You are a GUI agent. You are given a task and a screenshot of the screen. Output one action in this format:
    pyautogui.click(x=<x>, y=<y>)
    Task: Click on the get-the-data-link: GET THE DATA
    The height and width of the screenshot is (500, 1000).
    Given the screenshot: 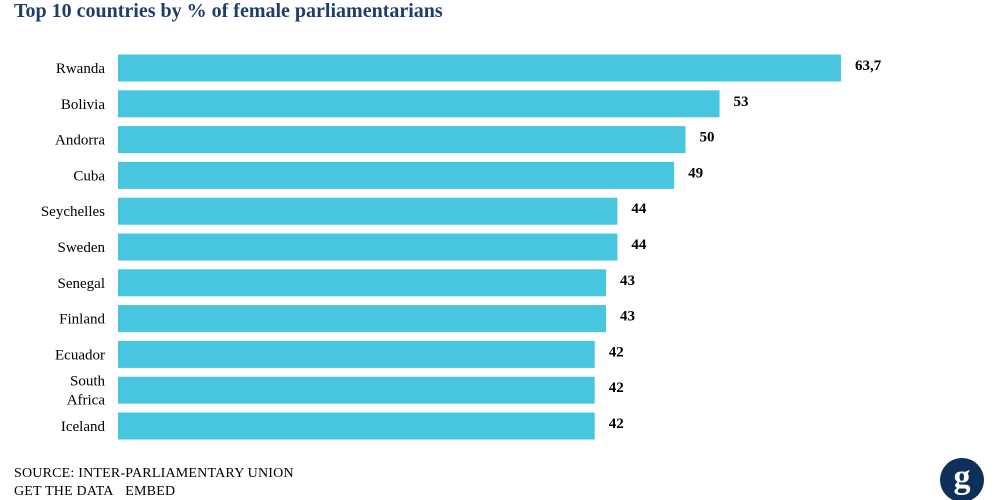 What is the action you would take?
    pyautogui.click(x=64, y=491)
    